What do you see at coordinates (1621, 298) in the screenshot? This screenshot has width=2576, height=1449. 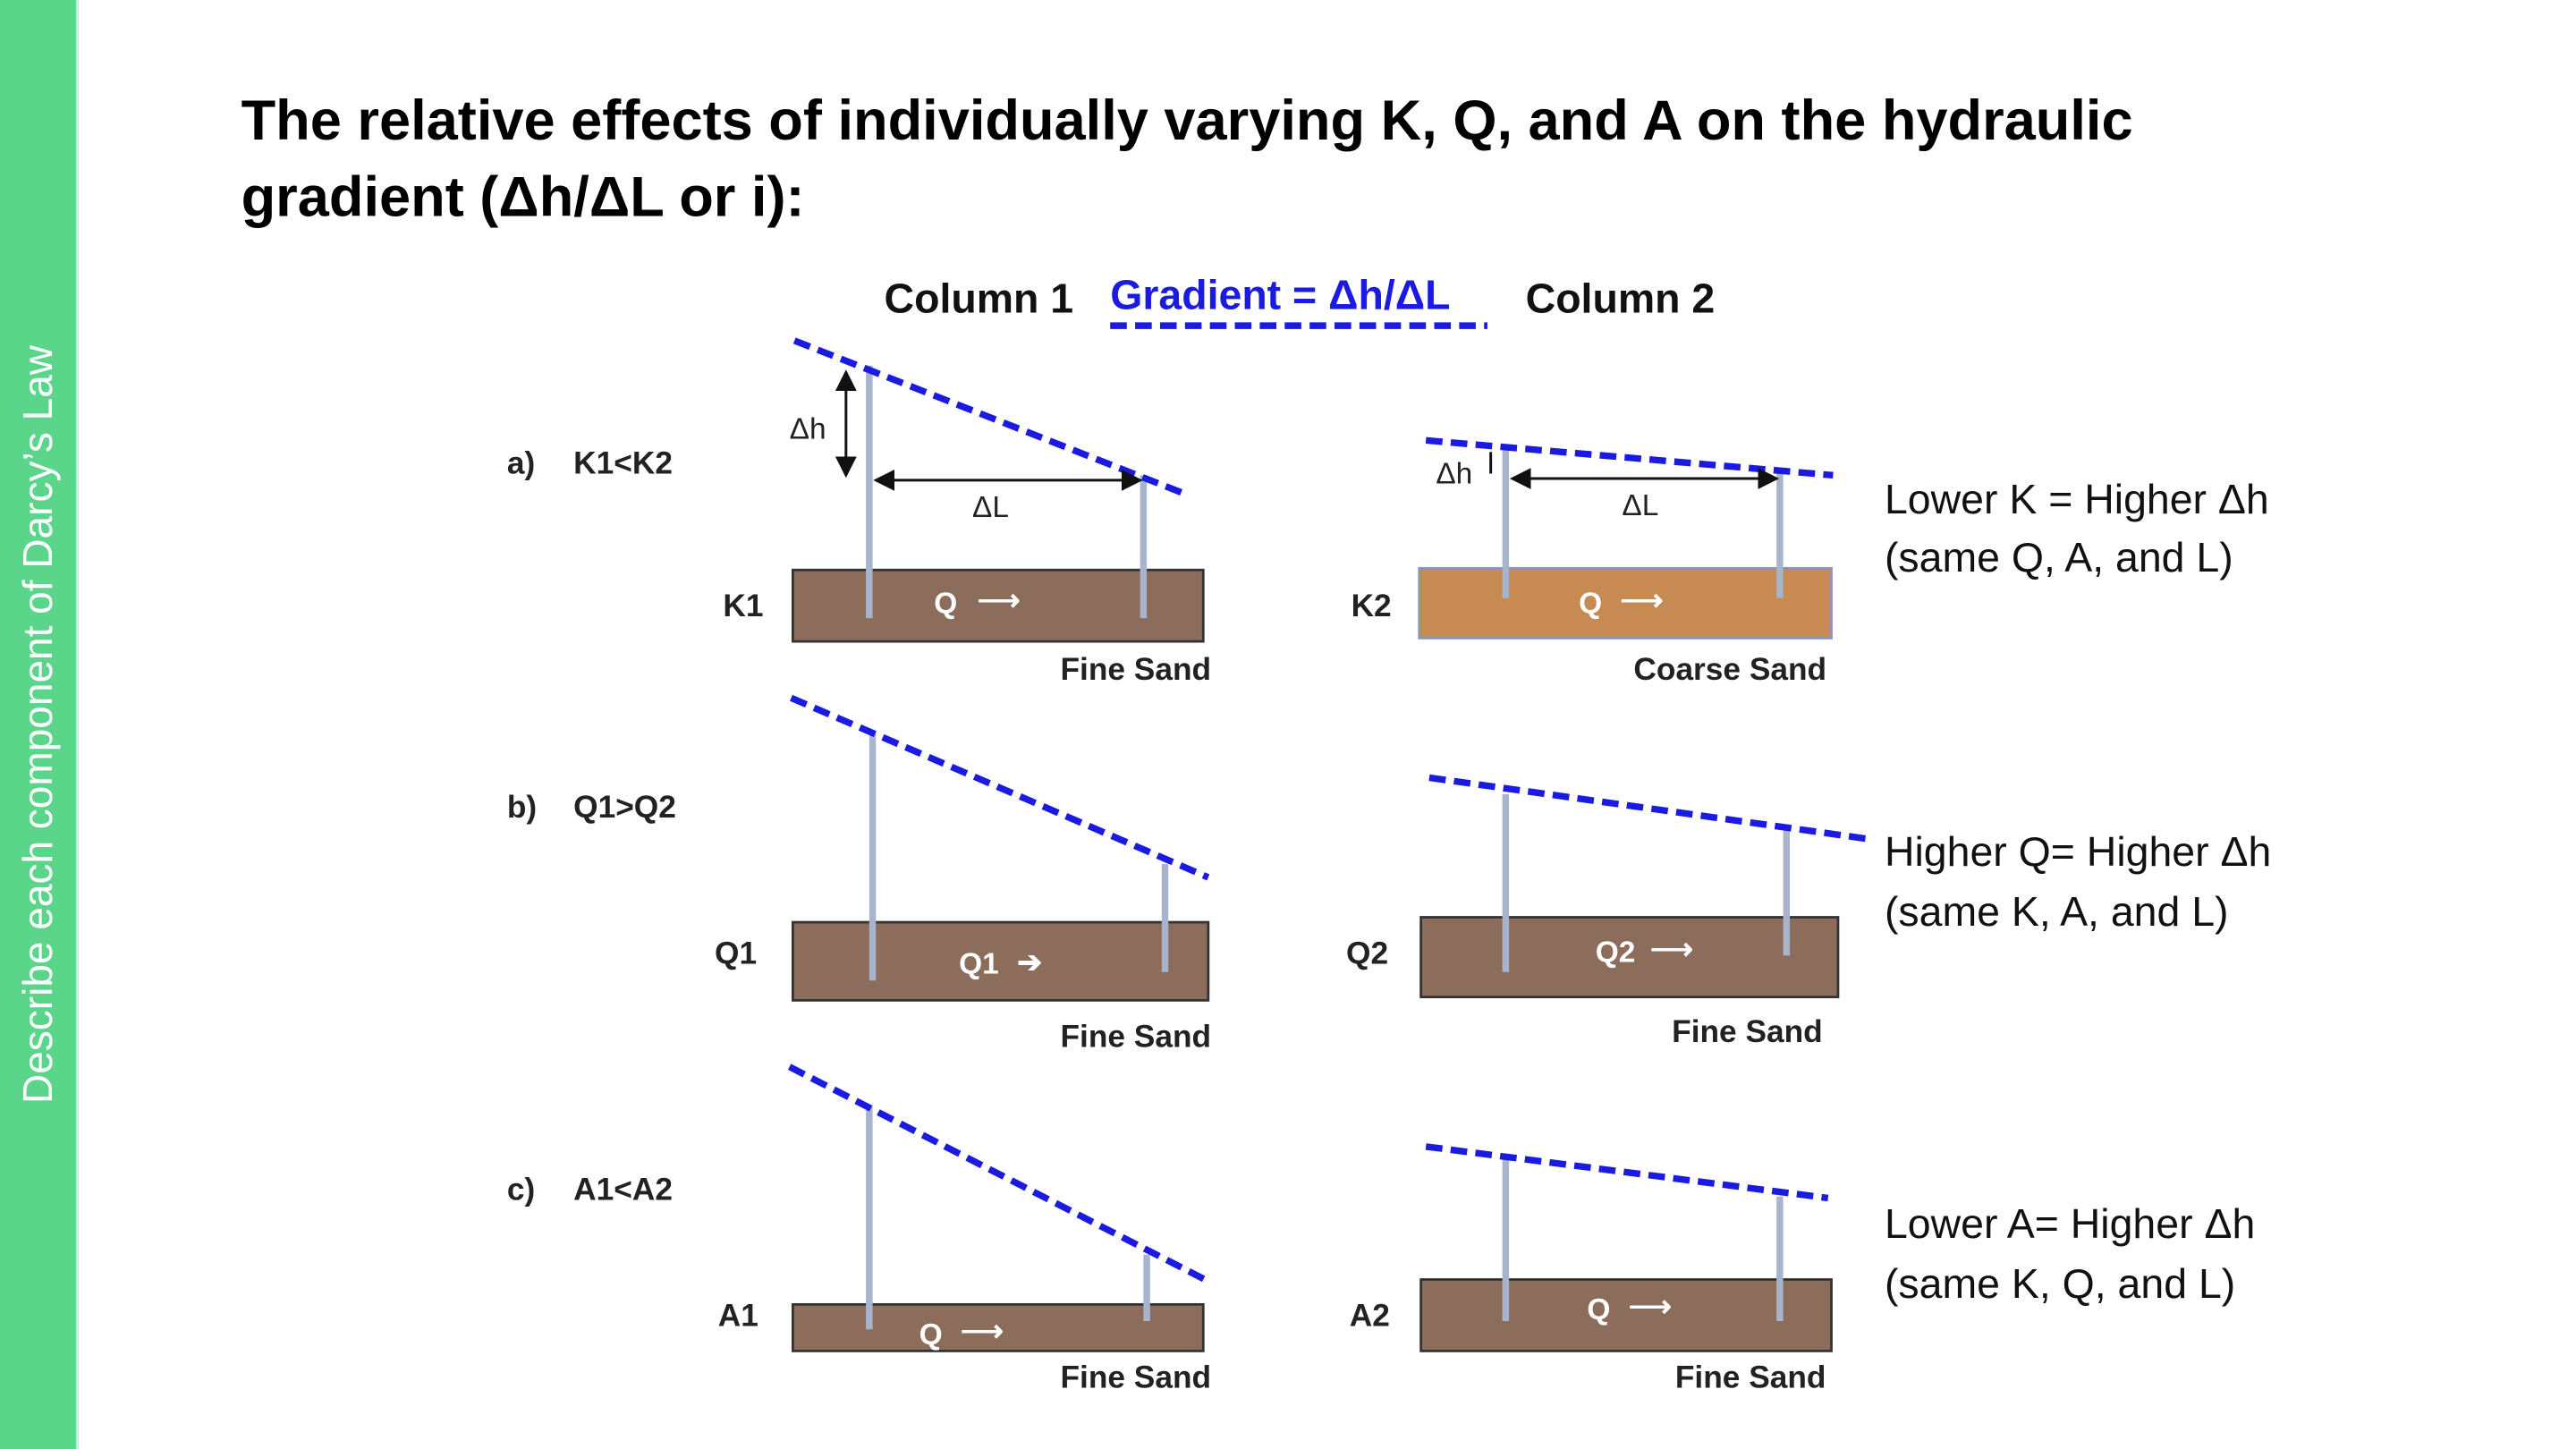 I see `column-2-header: Column 2` at bounding box center [1621, 298].